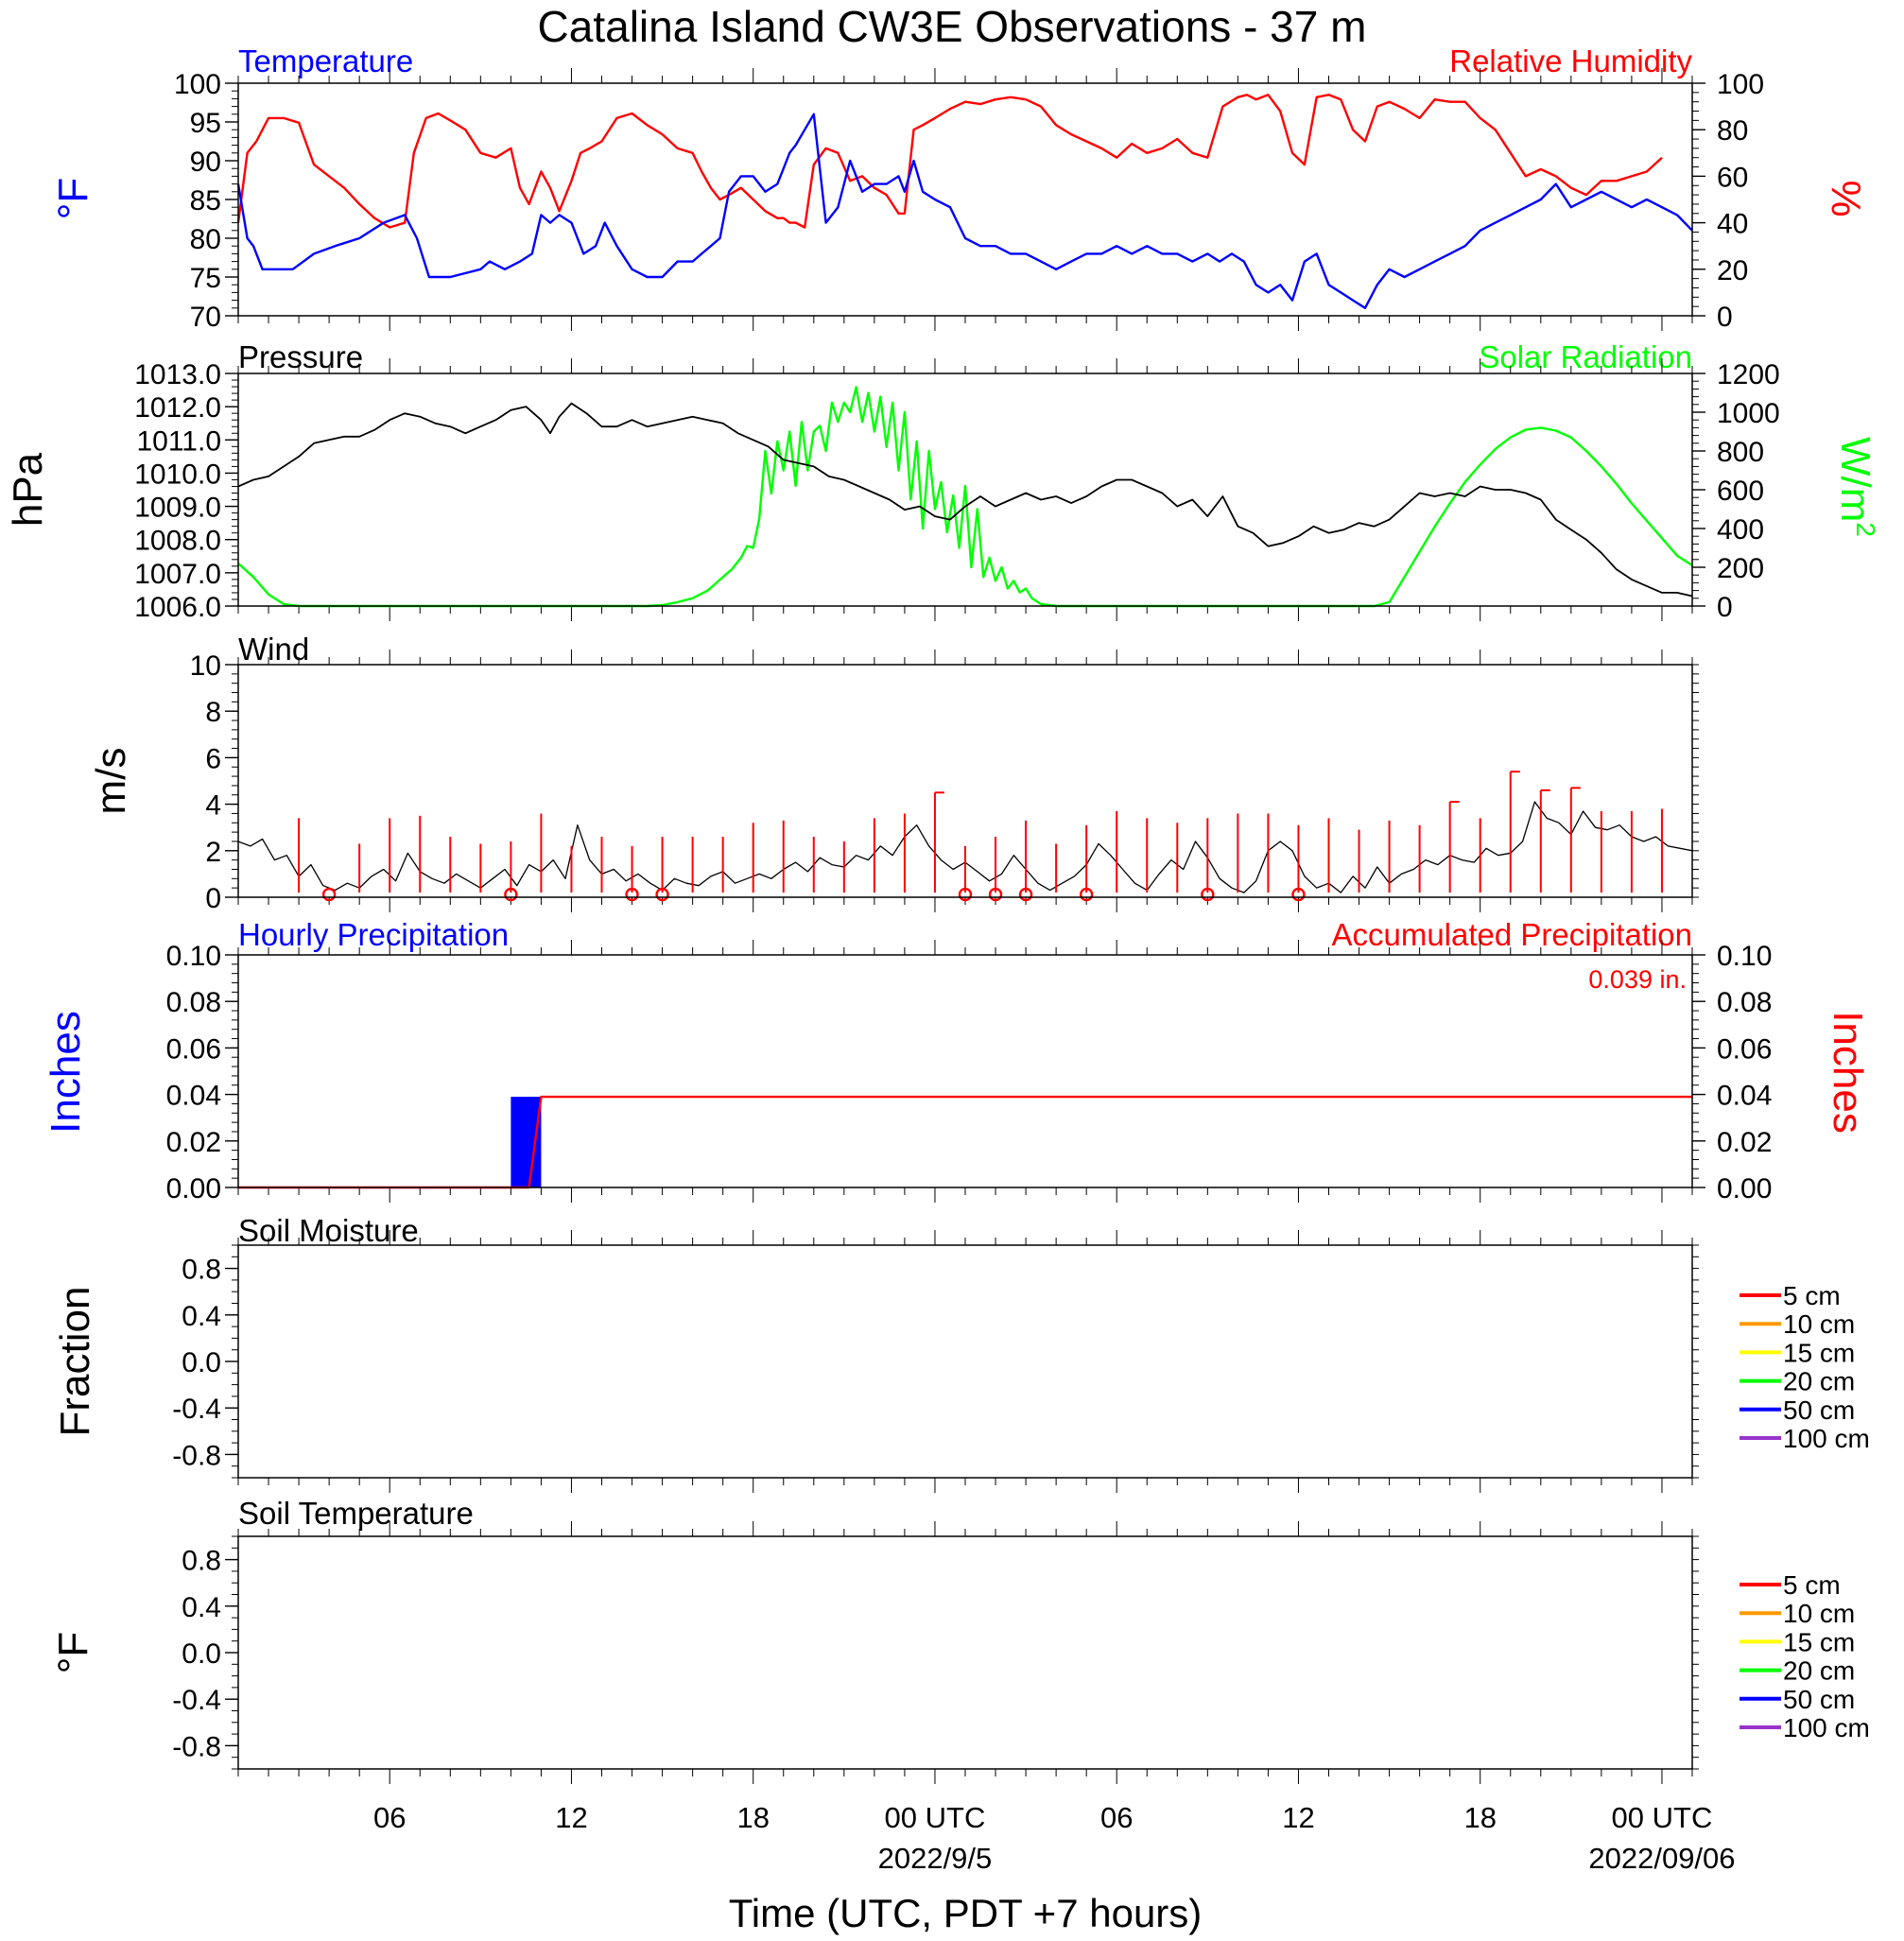 Image resolution: width=1904 pixels, height=1941 pixels. Describe the element at coordinates (1511, 935) in the screenshot. I see `accum-precip-title: Accumulated Precipitation` at that location.